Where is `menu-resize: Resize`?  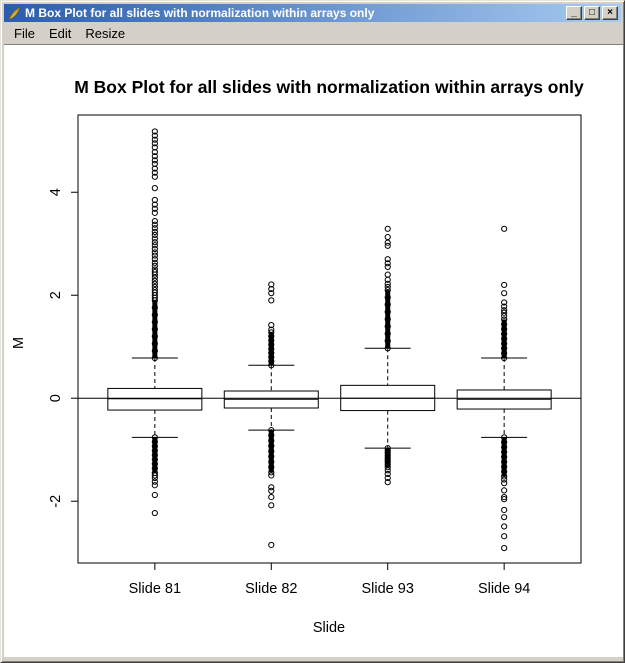
menu-resize: Resize is located at coordinates (105, 33).